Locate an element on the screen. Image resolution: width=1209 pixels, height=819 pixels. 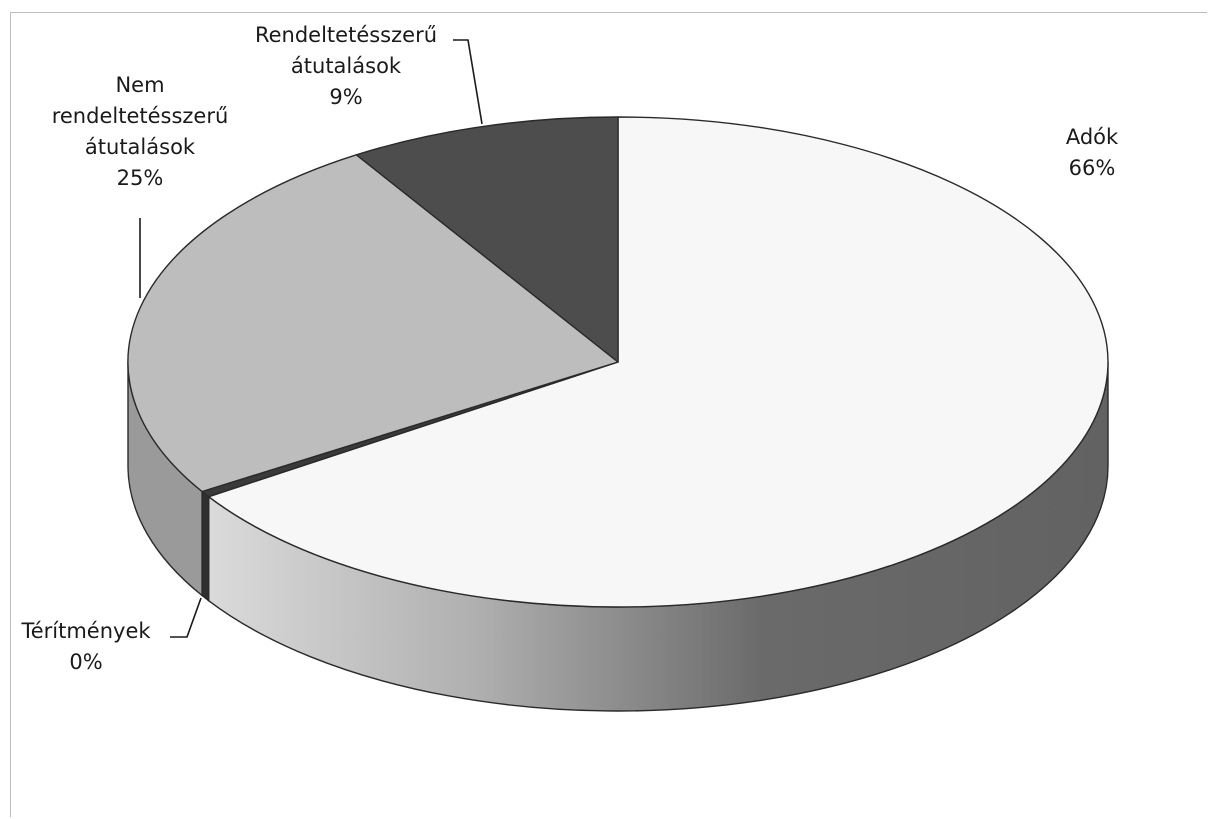
data-label-nem-rendeltetésszerű-átutalások: Nem rendeltetésszerű átutalások 25% is located at coordinates (140, 131).